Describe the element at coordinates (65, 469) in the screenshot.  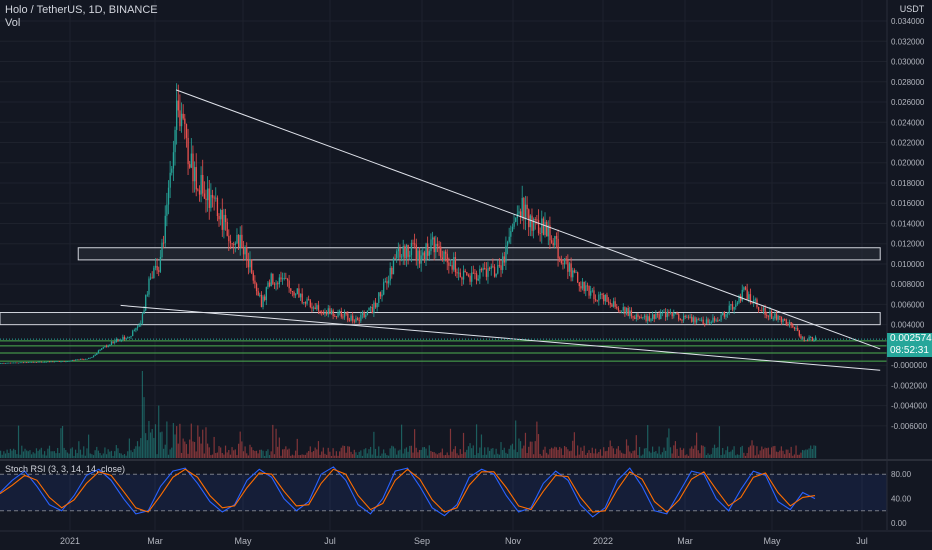
I see `rsi-title: Stoch RSI (3, 3, 14, 14, close)` at that location.